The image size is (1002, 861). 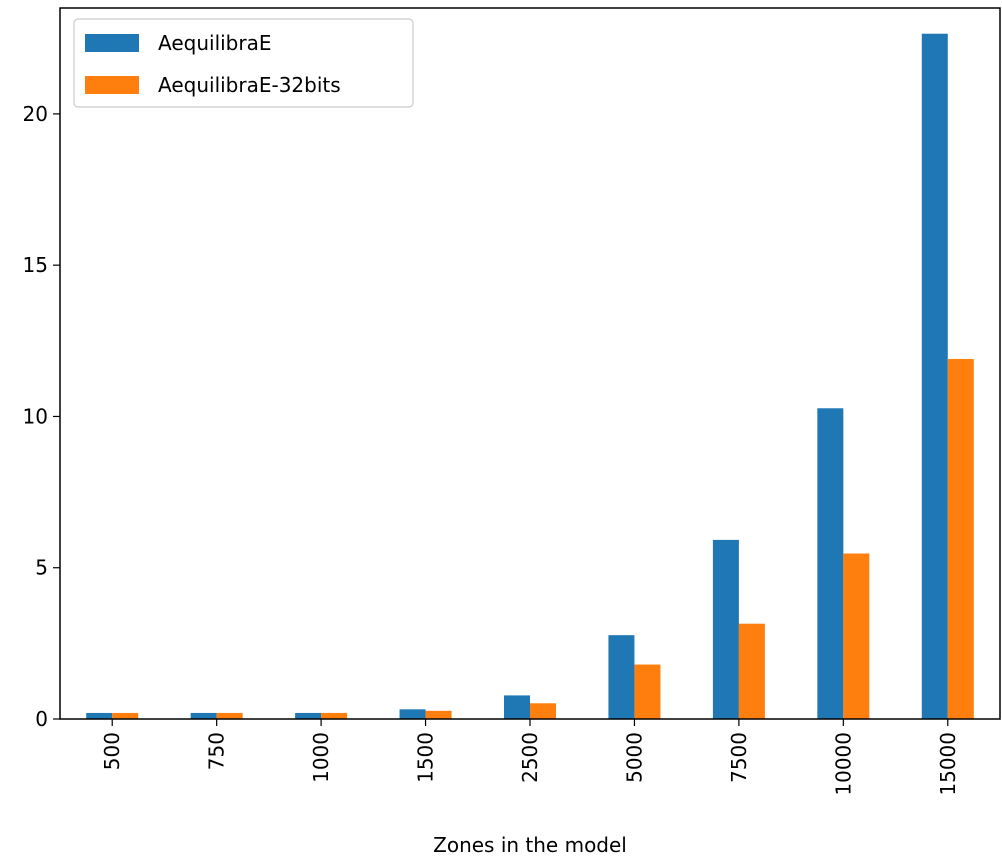 I want to click on y-tick-label: 15, so click(x=35, y=265).